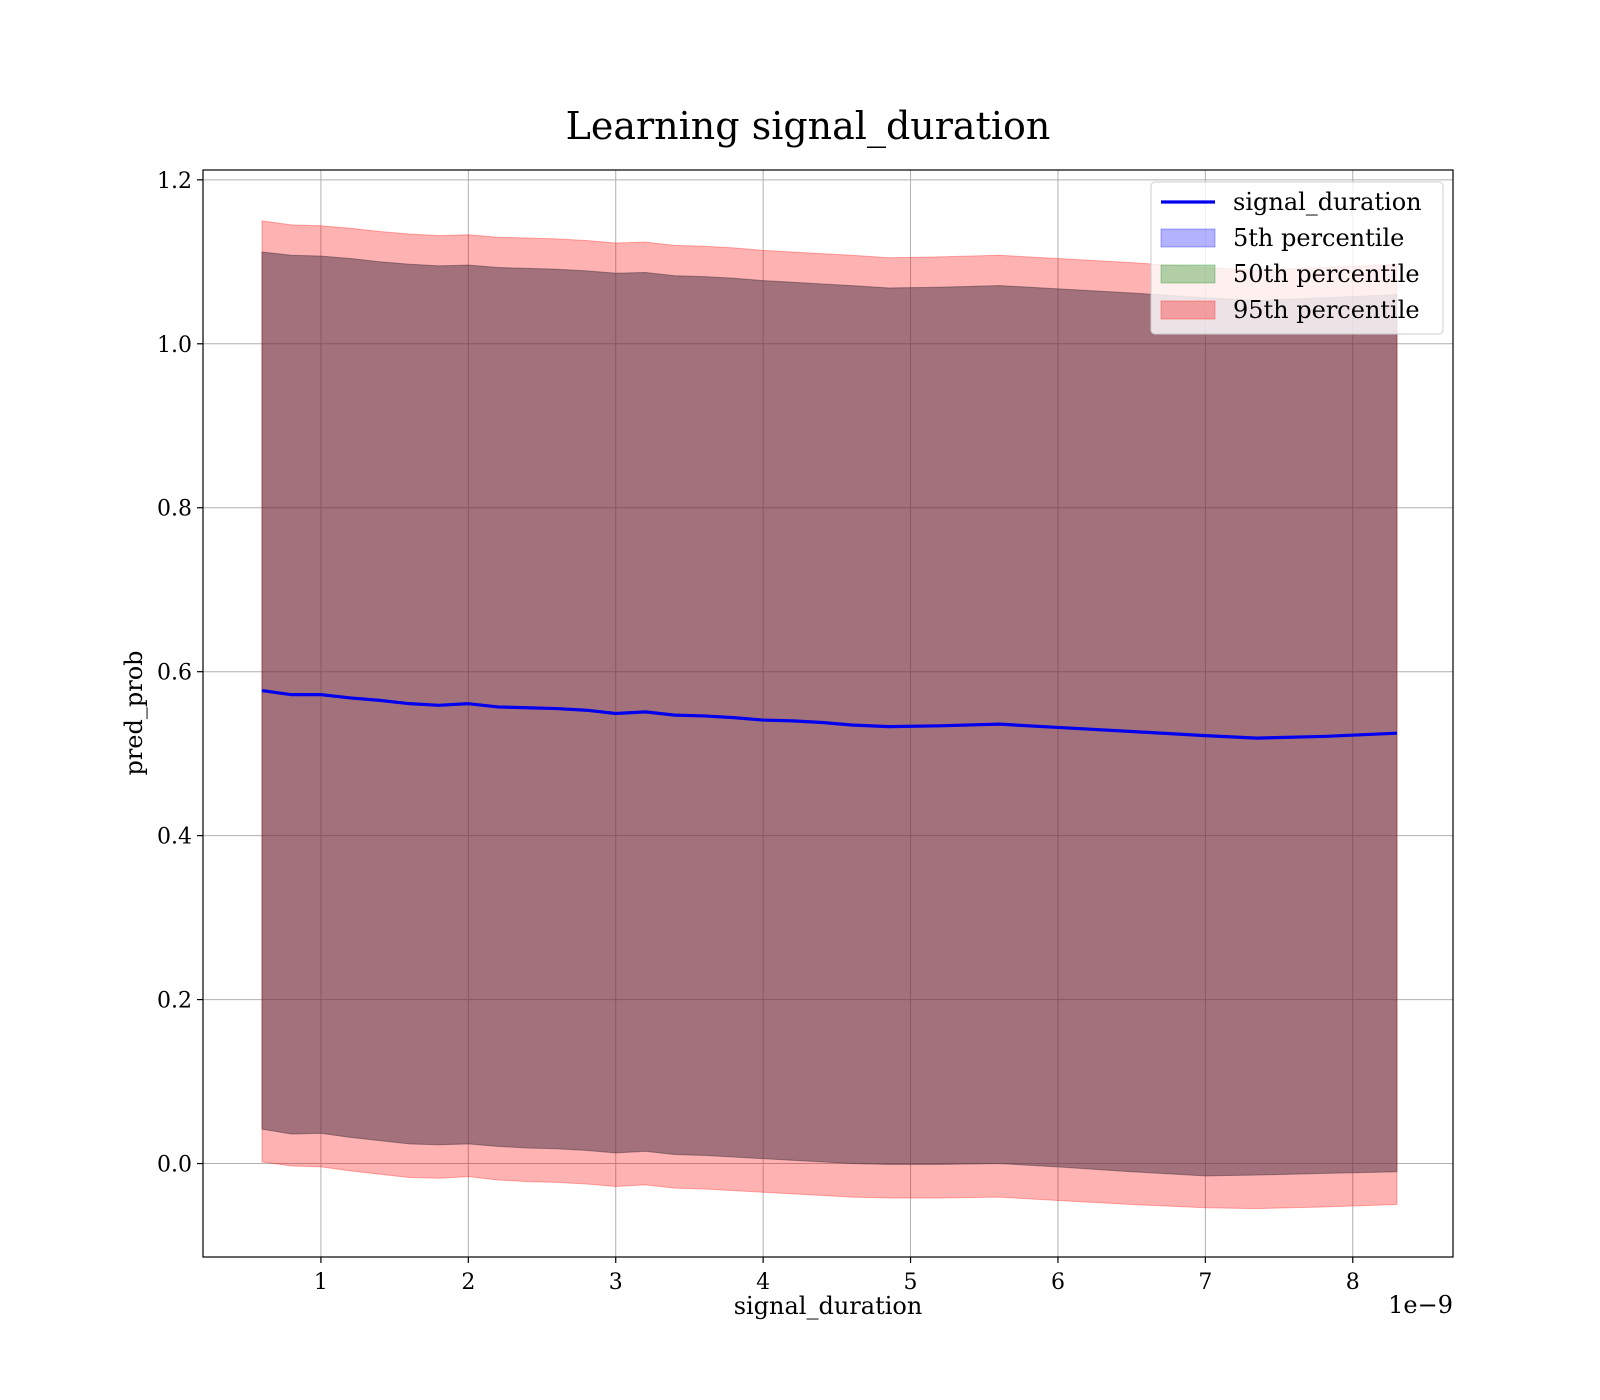 Image resolution: width=1600 pixels, height=1400 pixels. Describe the element at coordinates (174, 509) in the screenshot. I see `y-tick-label-4: 0.8` at that location.